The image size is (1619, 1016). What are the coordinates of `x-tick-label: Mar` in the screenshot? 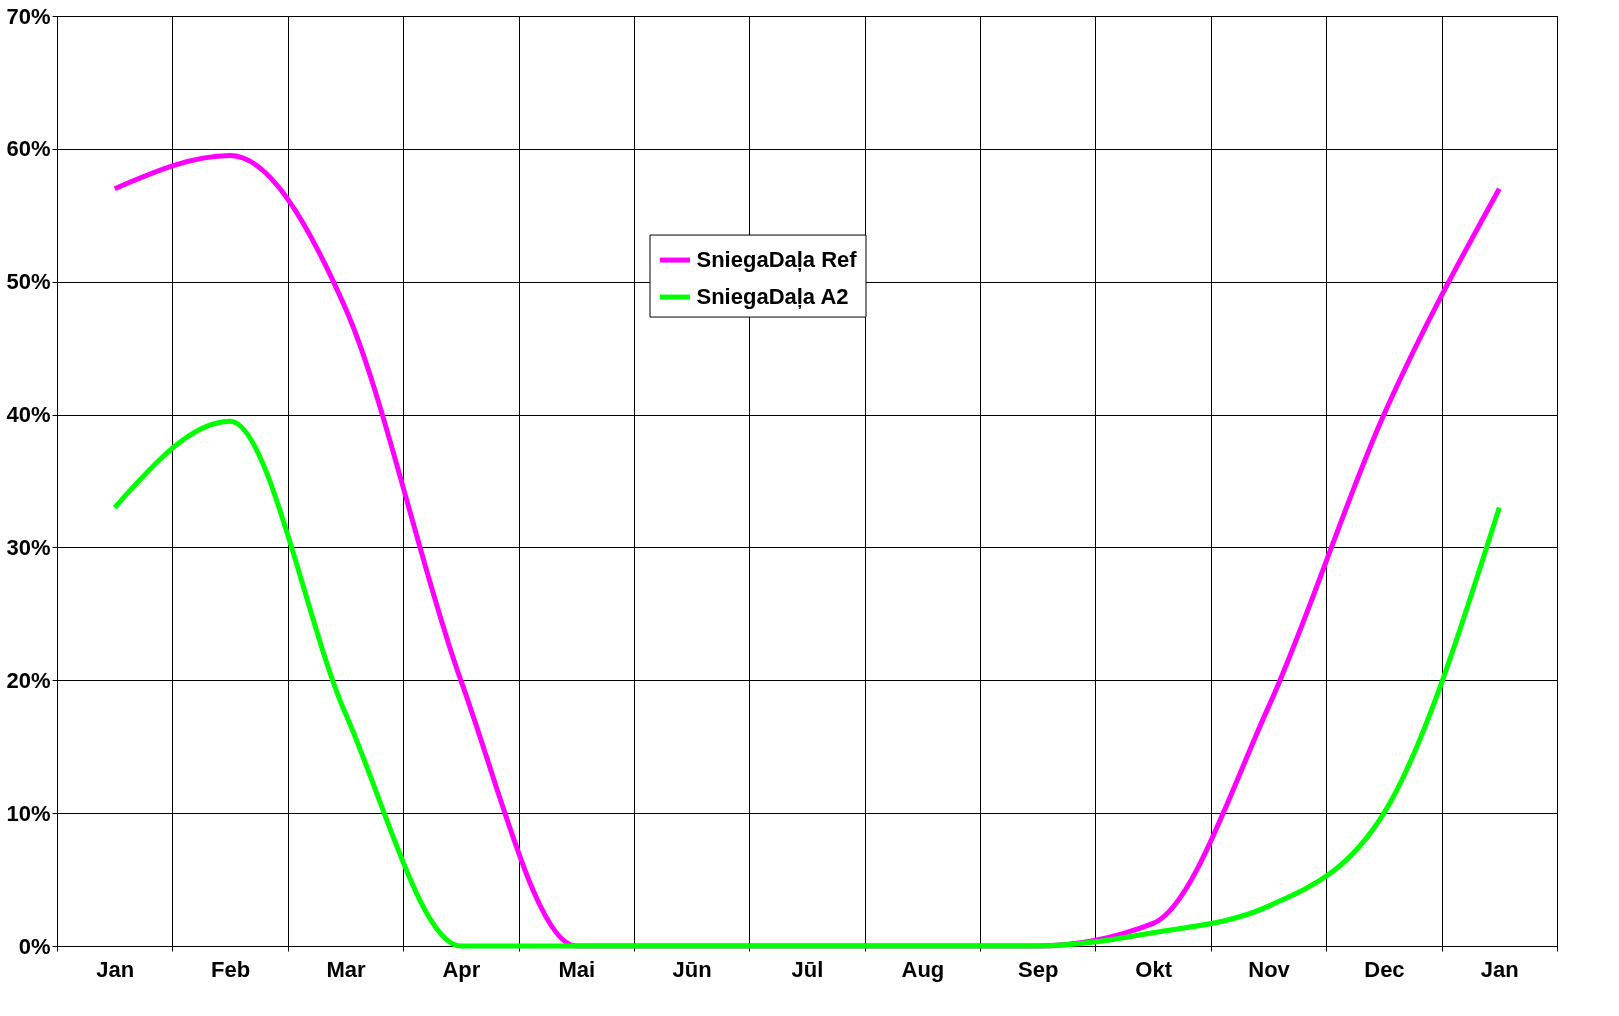 It's located at (346, 969).